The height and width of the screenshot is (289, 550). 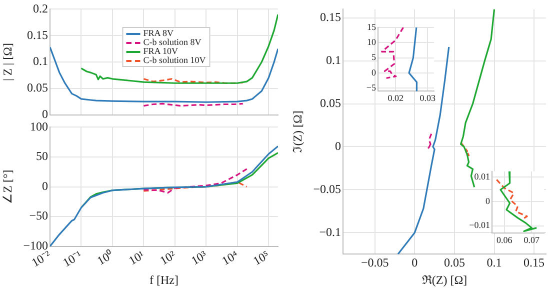 I want to click on y-tick-label: 50, so click(x=42, y=156).